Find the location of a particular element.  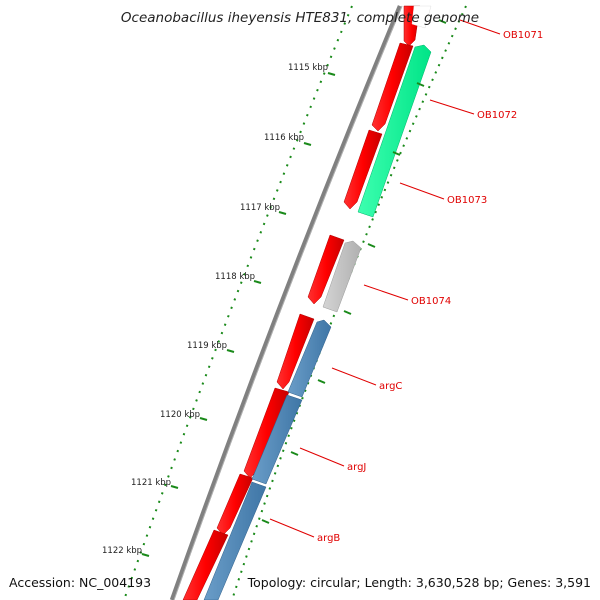

kbp-label-1115: 1115 kbp is located at coordinates (308, 68).